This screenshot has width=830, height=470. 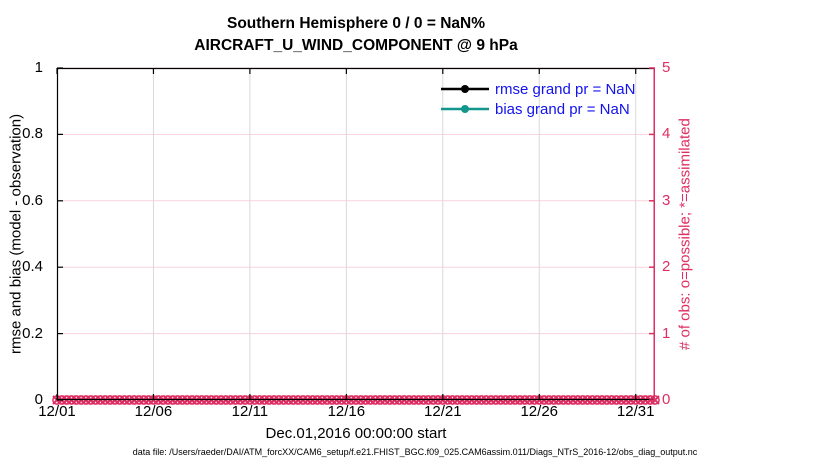 I want to click on left-axis-tick-label: 0.8, so click(x=32, y=134).